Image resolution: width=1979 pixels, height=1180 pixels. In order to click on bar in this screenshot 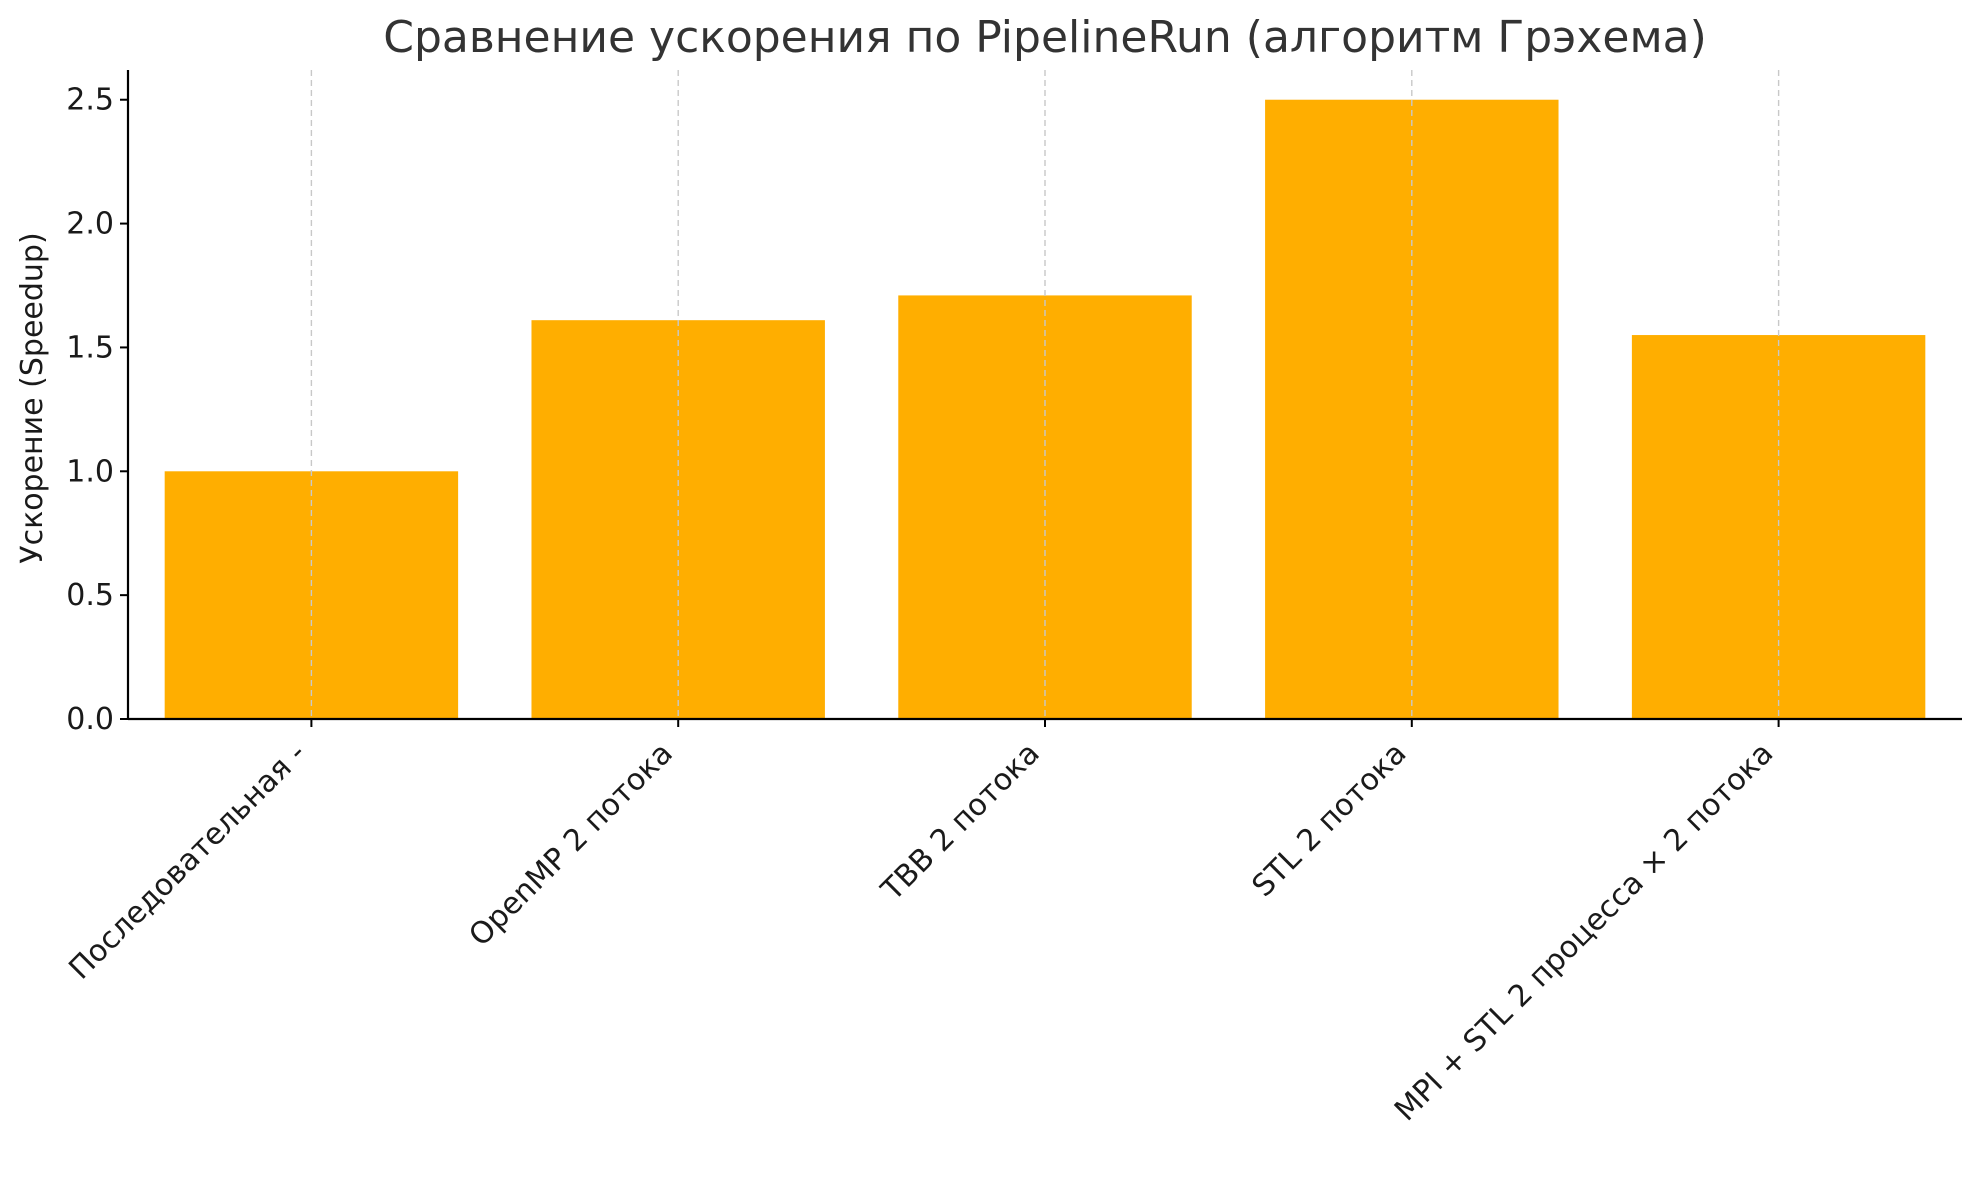, I will do `click(1045, 507)`.